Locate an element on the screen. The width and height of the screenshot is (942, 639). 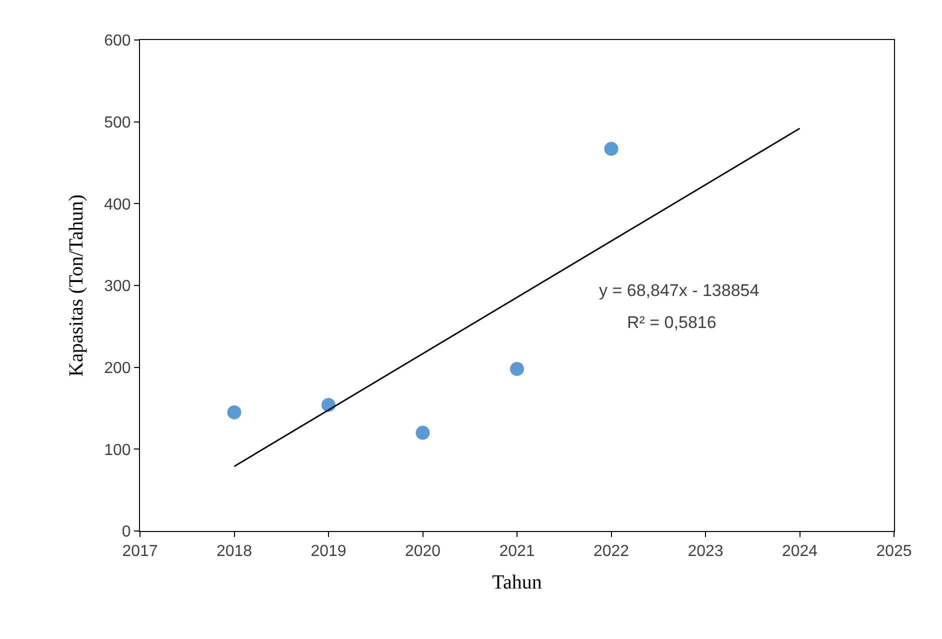
x-tick-label: 2023 is located at coordinates (706, 551).